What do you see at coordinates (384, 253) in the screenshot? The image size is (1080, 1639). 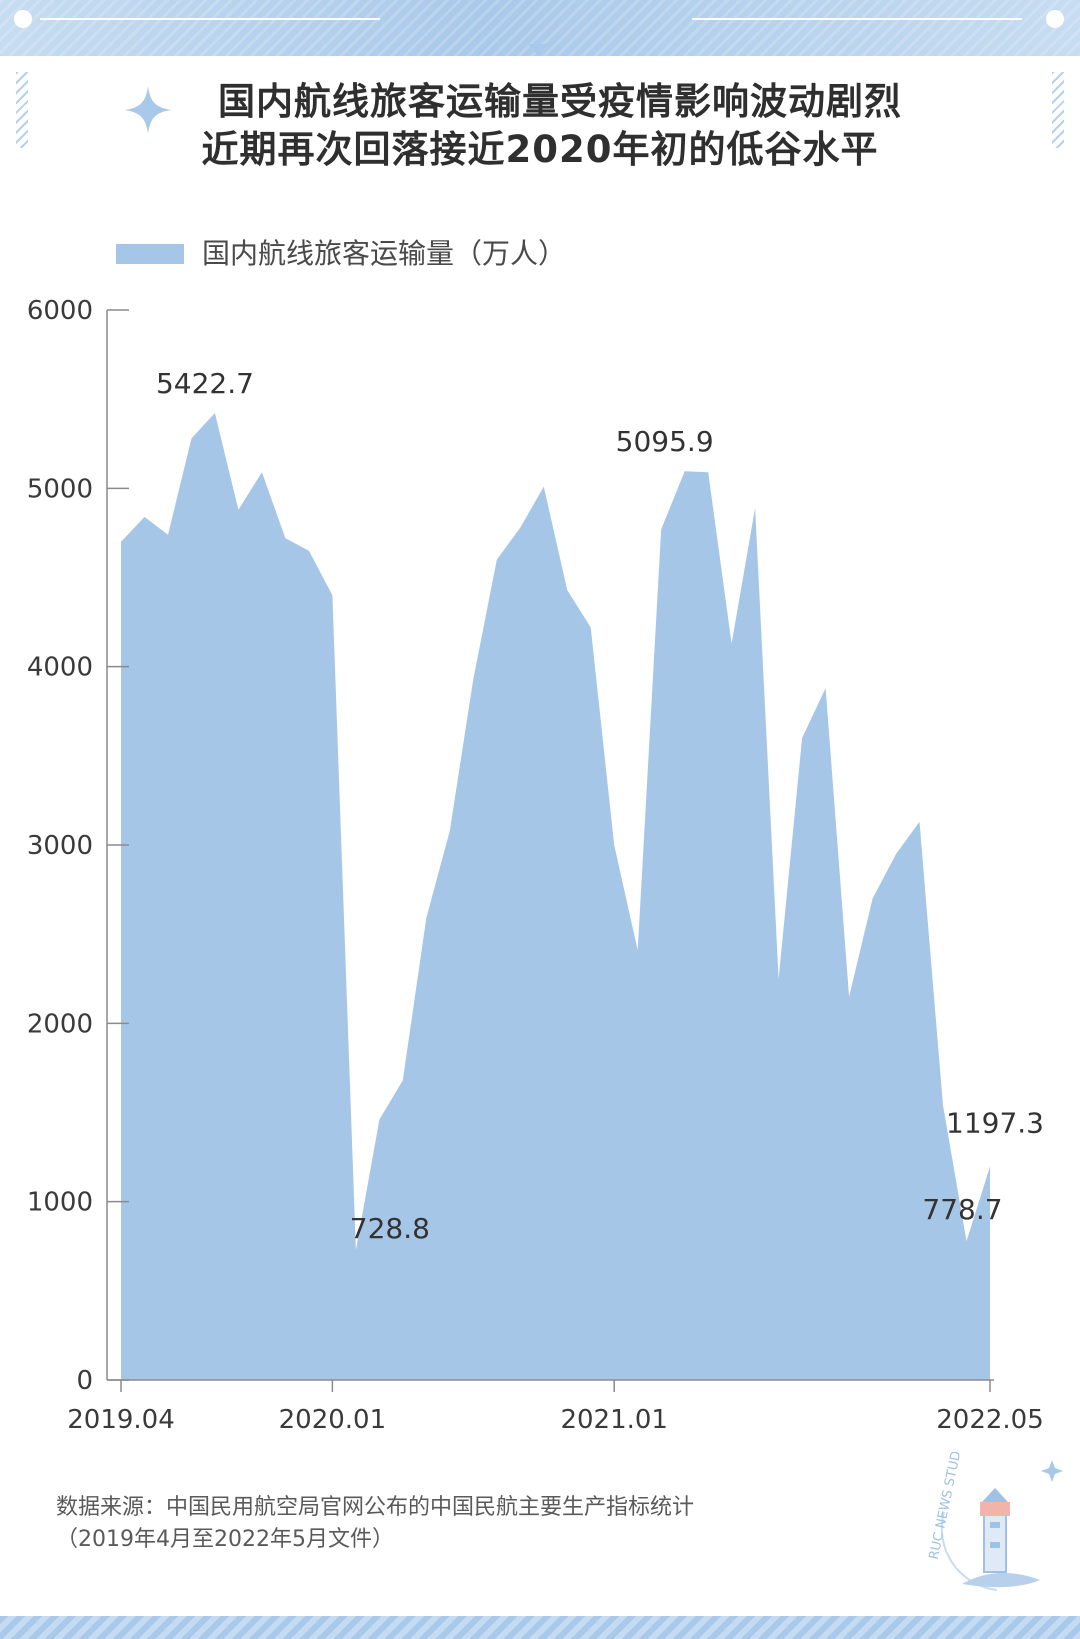 I see `legend-label: 国内航线旅客运输量（万人）` at bounding box center [384, 253].